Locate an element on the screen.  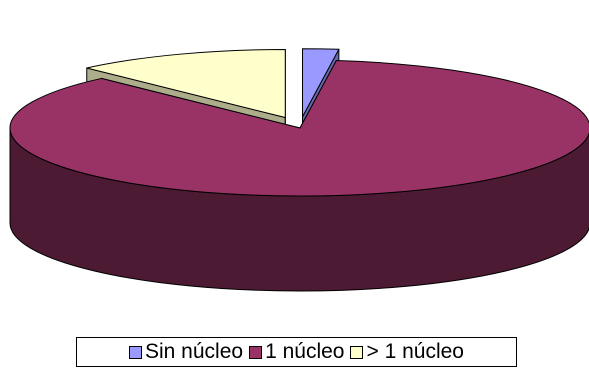
legend-label-sin-nucleo: Sin núcleo is located at coordinates (194, 351).